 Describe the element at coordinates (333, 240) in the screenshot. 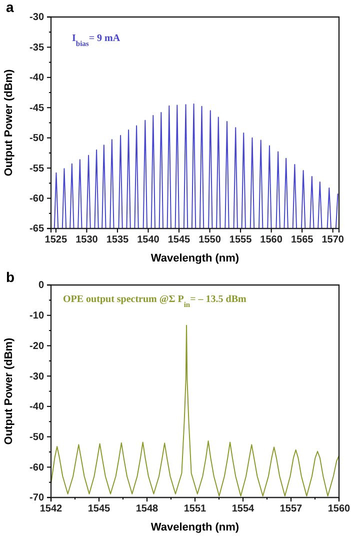

I see `x-tick-label: 1570` at that location.